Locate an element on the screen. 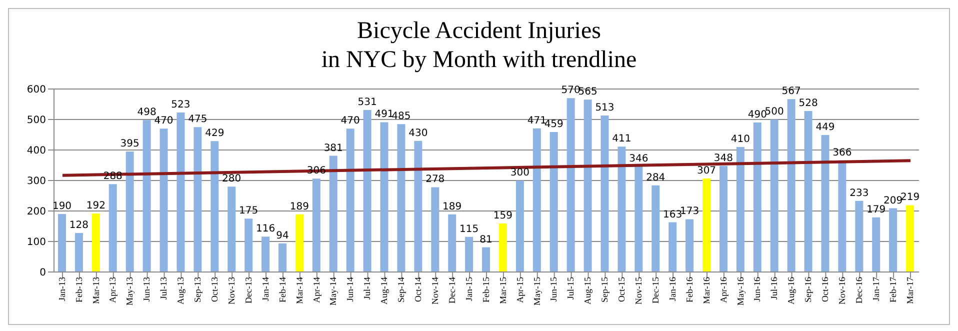 This screenshot has width=958, height=331. data-label: 410 is located at coordinates (740, 139).